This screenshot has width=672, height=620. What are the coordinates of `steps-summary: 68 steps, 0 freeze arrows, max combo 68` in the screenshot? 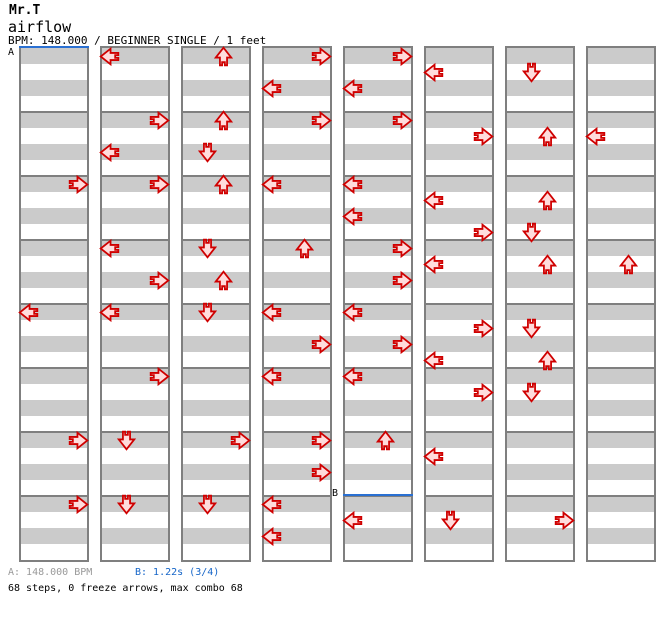 It's located at (125, 588).